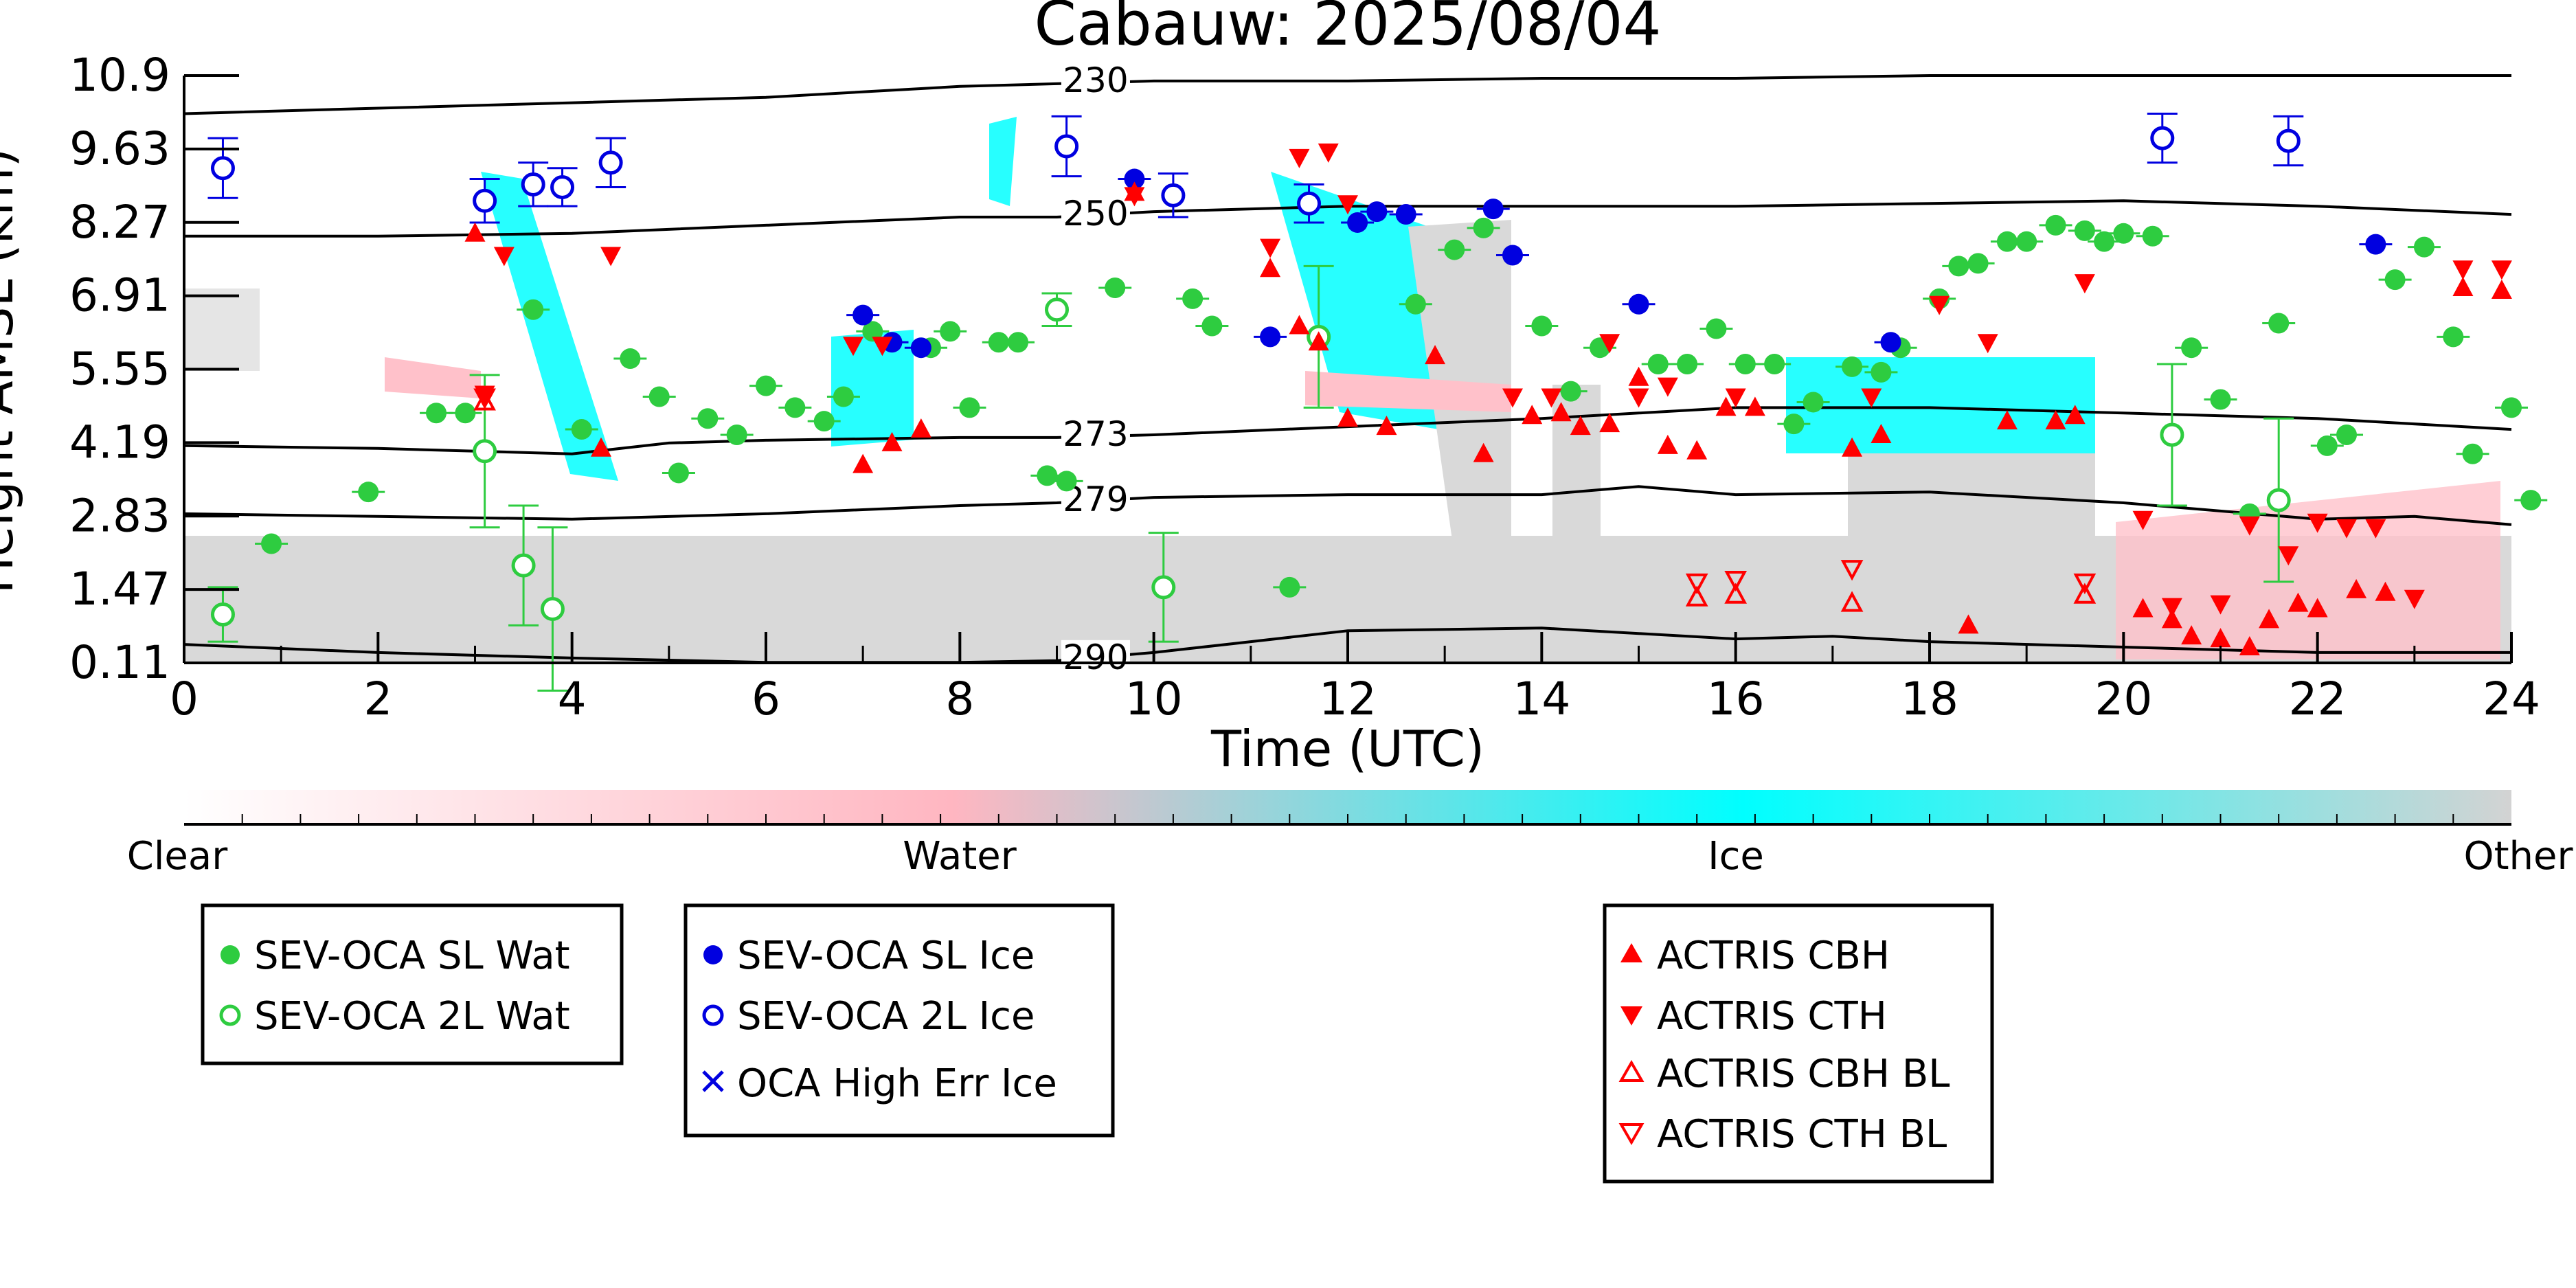  What do you see at coordinates (177, 856) in the screenshot?
I see `colorbar-label-clear: Clear` at bounding box center [177, 856].